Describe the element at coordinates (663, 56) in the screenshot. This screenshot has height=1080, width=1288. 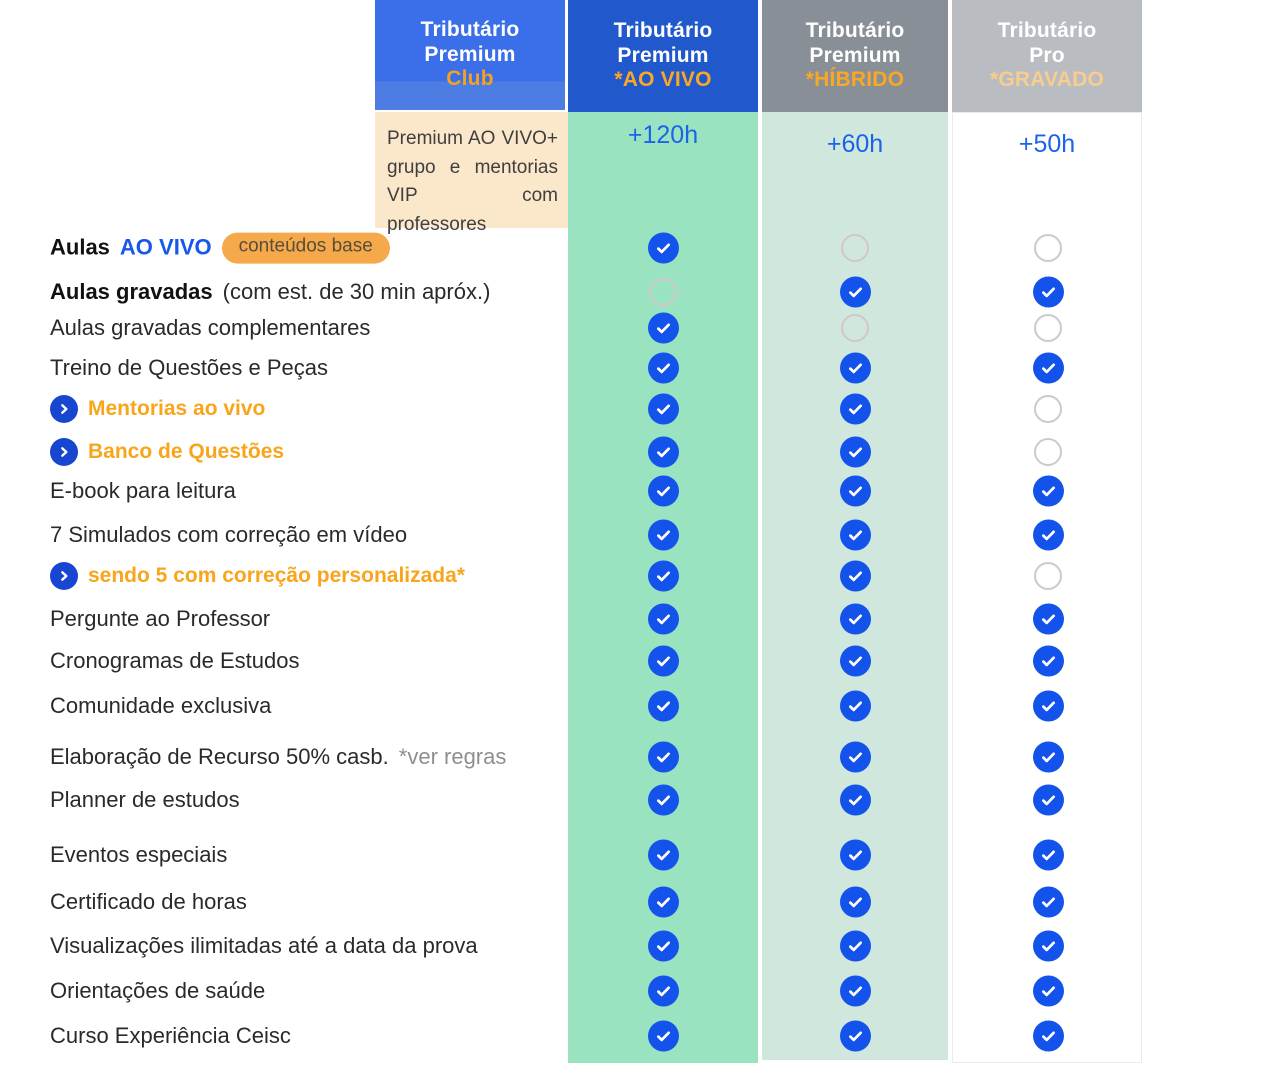
I see `plan-header-ao-vivo: Tributário Premium *AO VIVO` at that location.